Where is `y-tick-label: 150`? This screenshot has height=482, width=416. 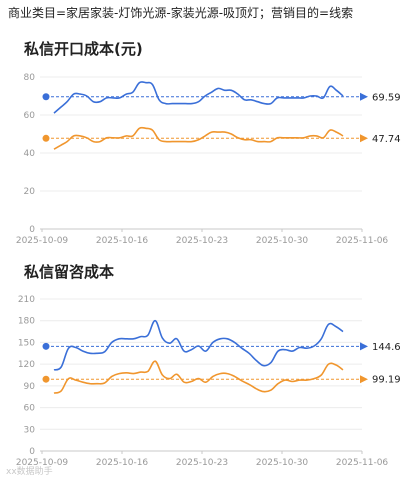
y-tick-label: 150 is located at coordinates (26, 343).